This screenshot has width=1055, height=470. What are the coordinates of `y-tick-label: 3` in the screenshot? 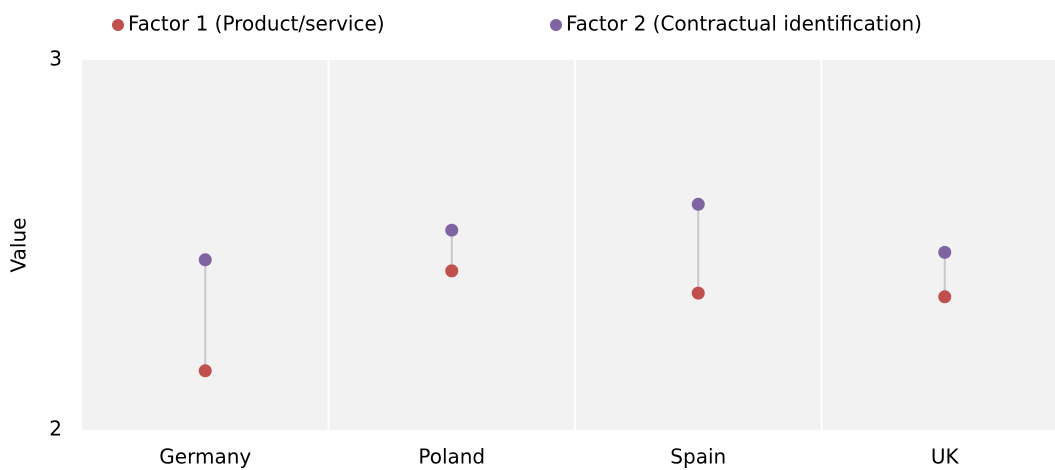 It's located at (55, 59).